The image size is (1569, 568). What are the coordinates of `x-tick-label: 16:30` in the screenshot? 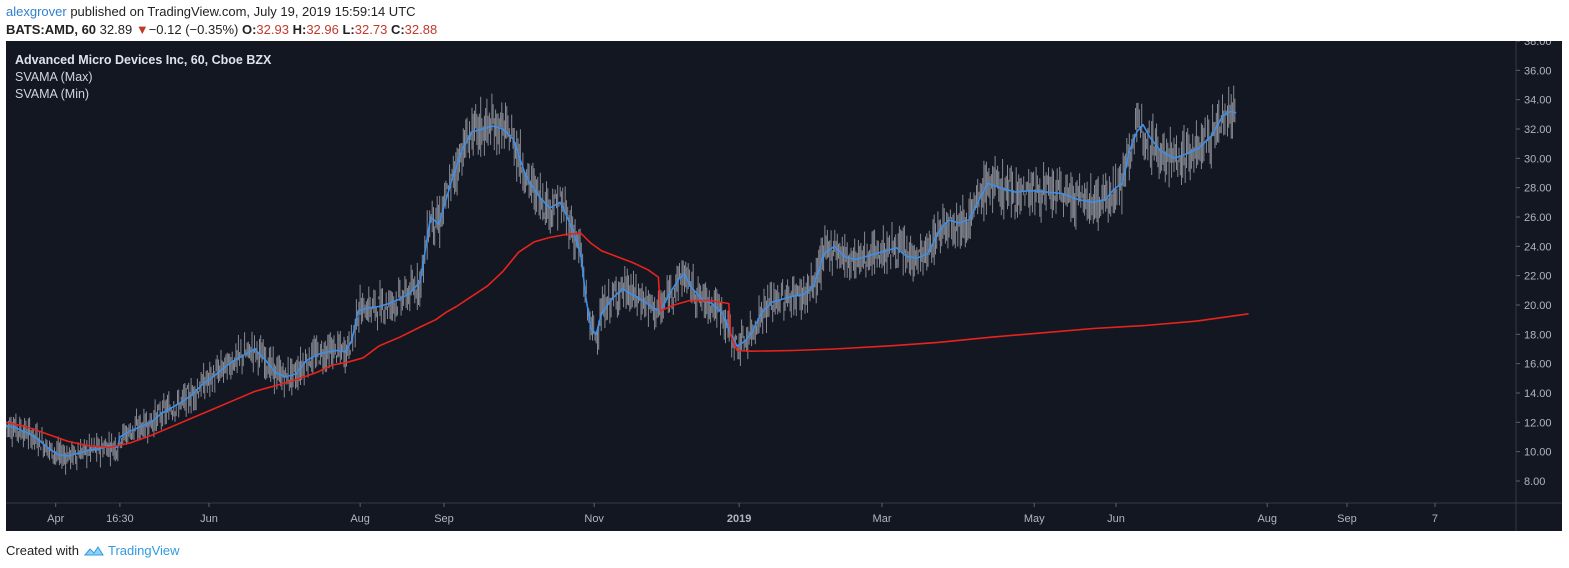 It's located at (120, 519).